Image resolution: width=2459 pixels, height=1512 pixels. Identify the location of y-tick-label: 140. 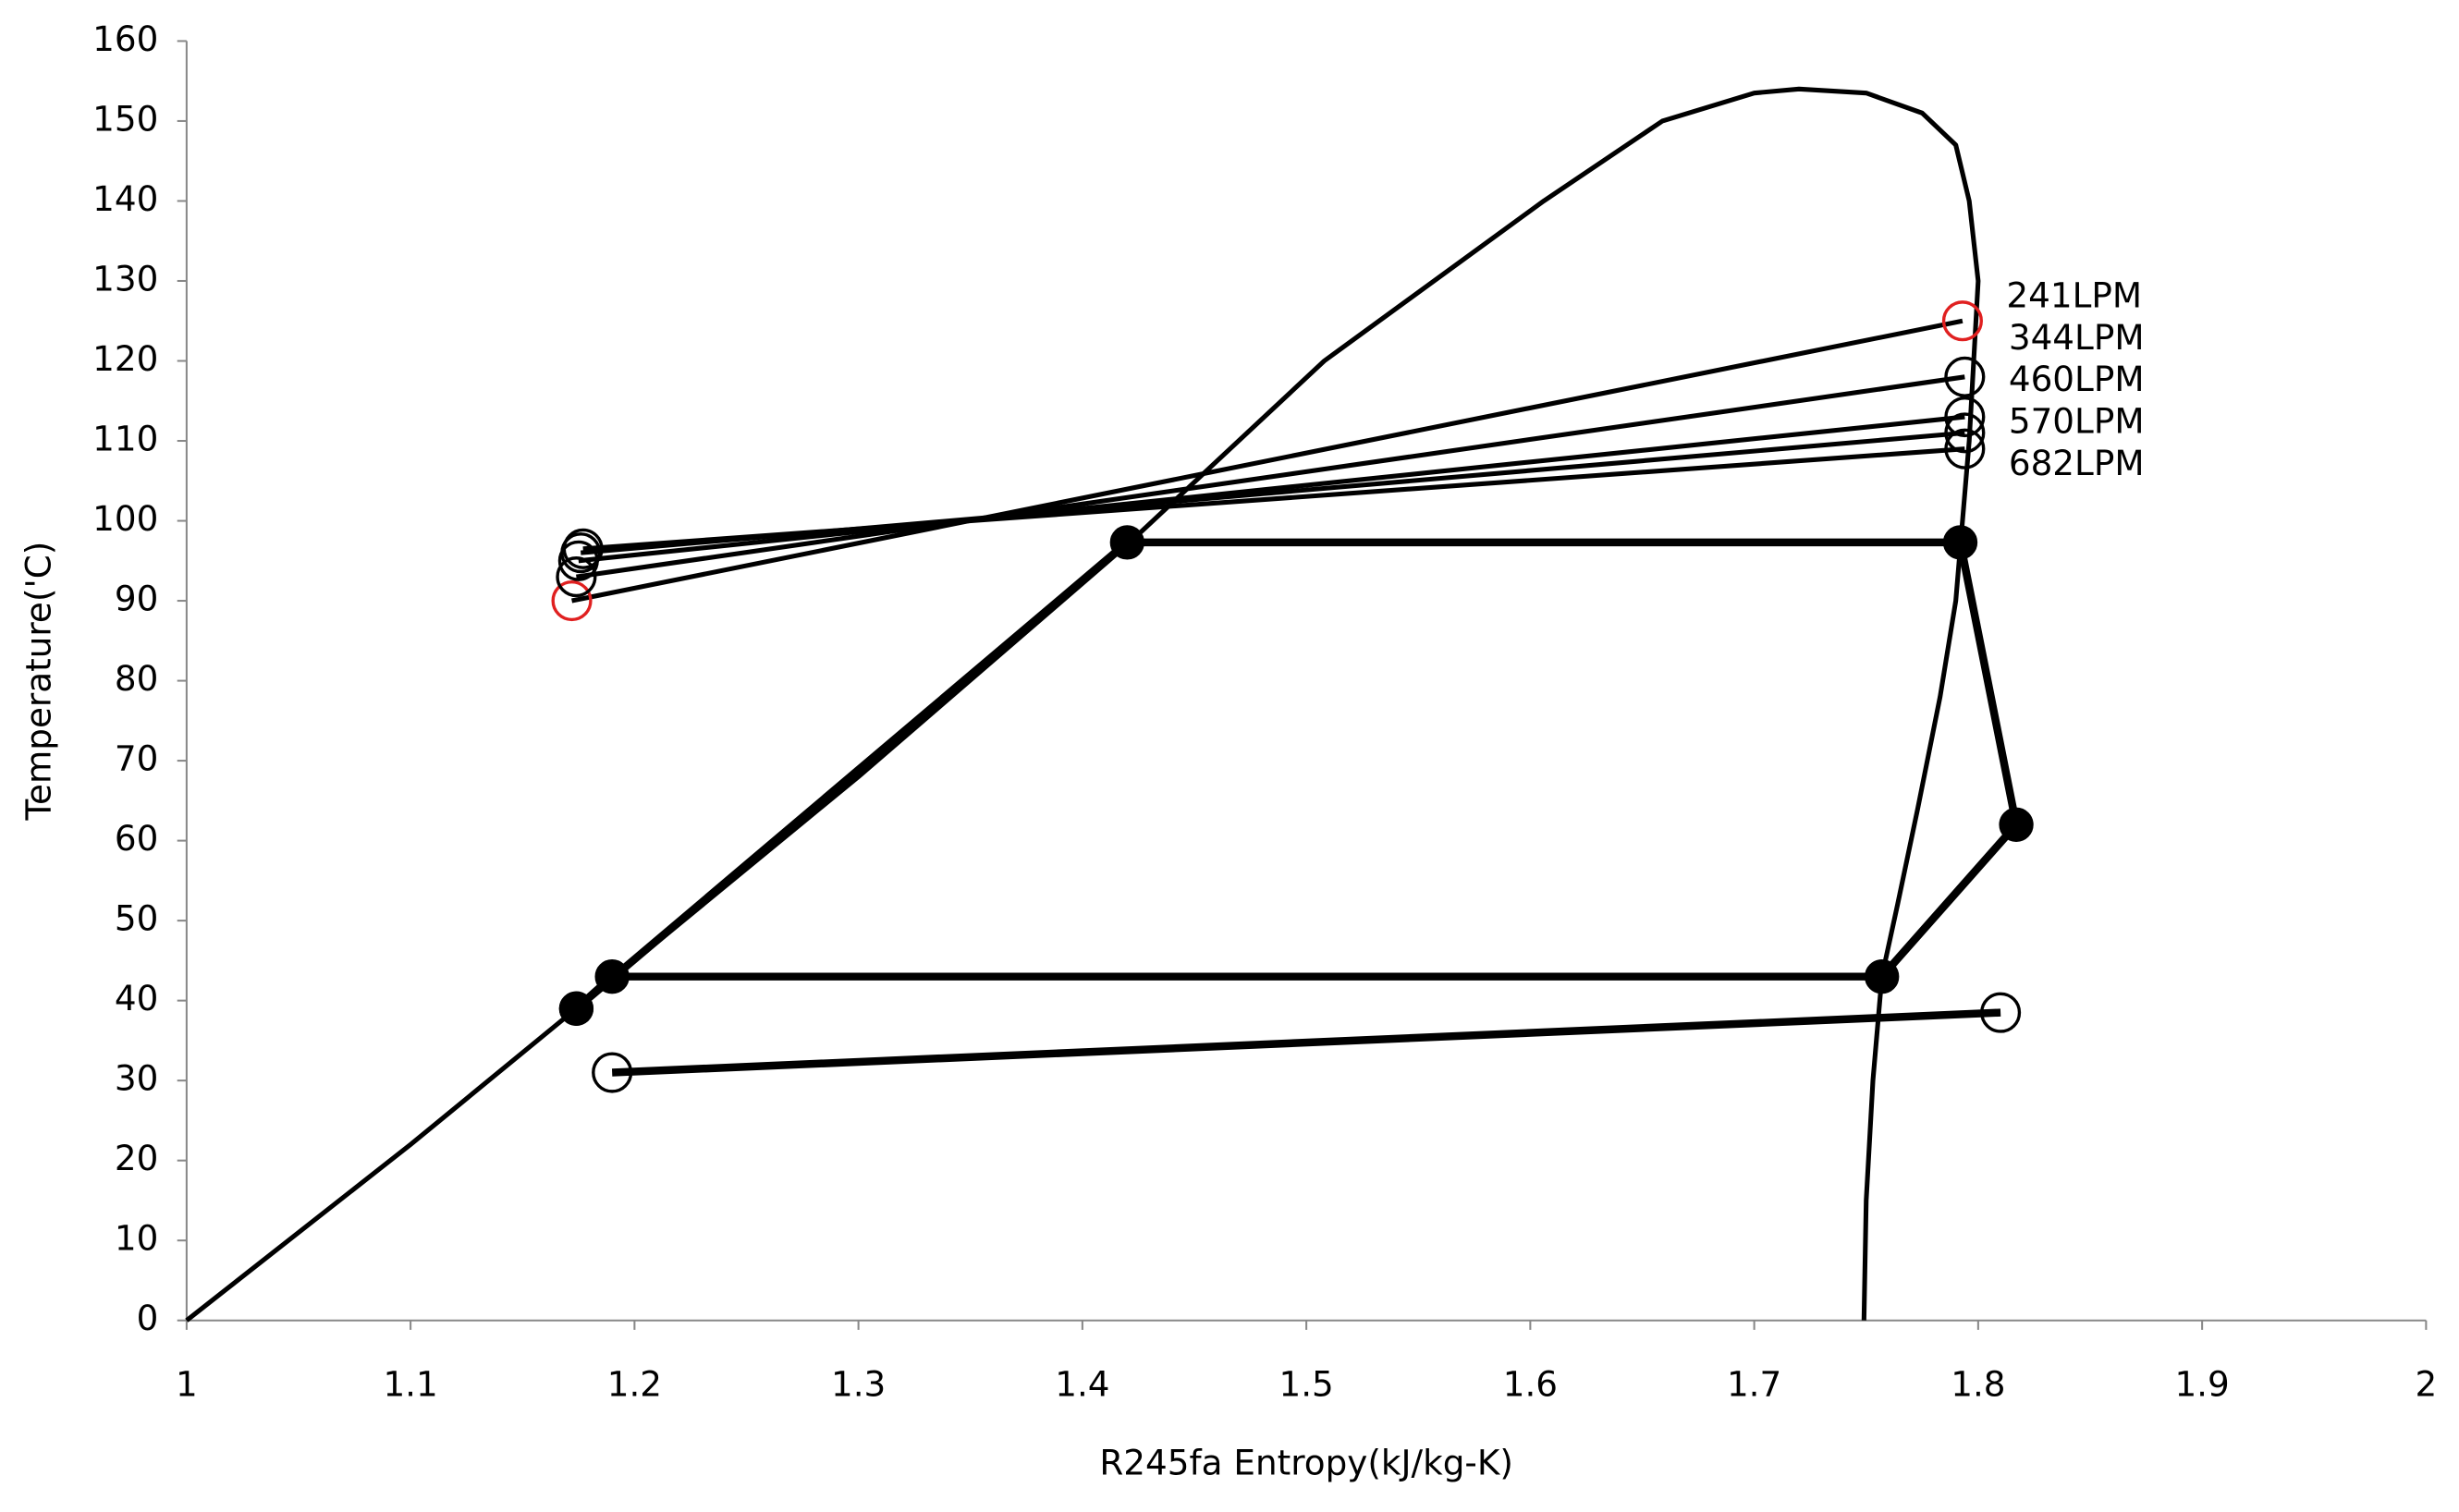
(125, 198).